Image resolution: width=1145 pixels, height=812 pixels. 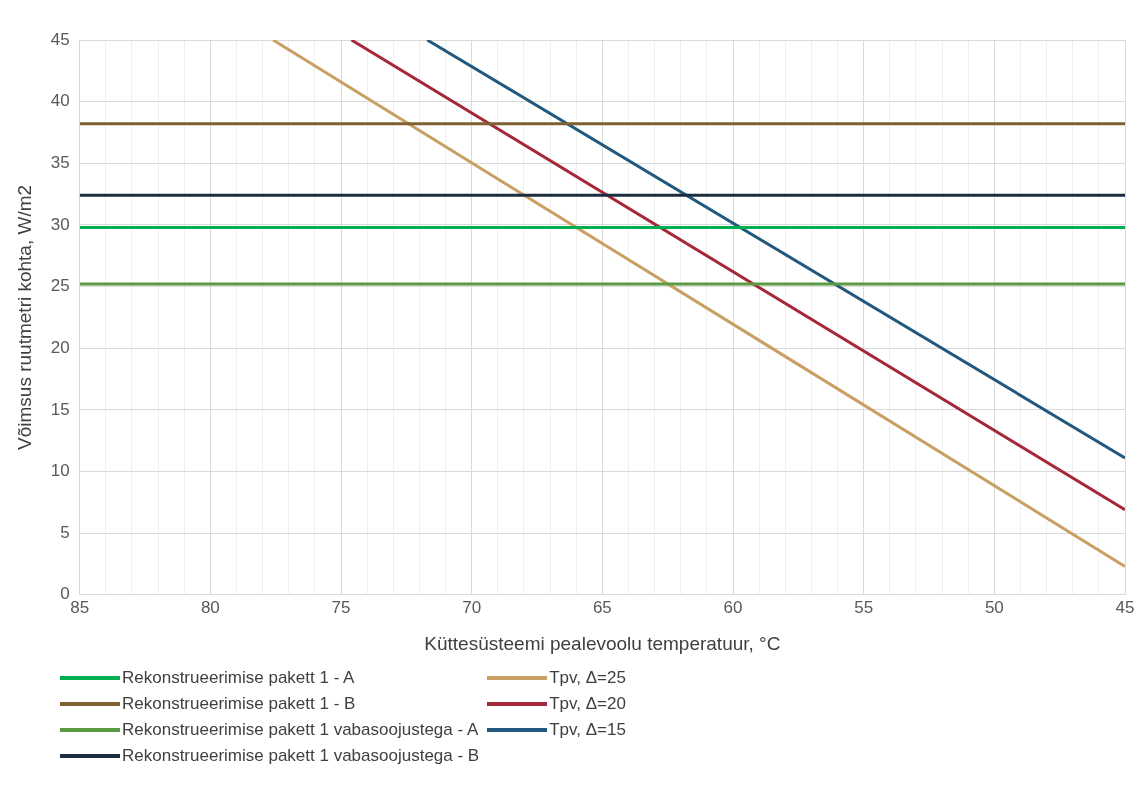 I want to click on legend-label: Tpv, Δ=20, so click(x=587, y=704).